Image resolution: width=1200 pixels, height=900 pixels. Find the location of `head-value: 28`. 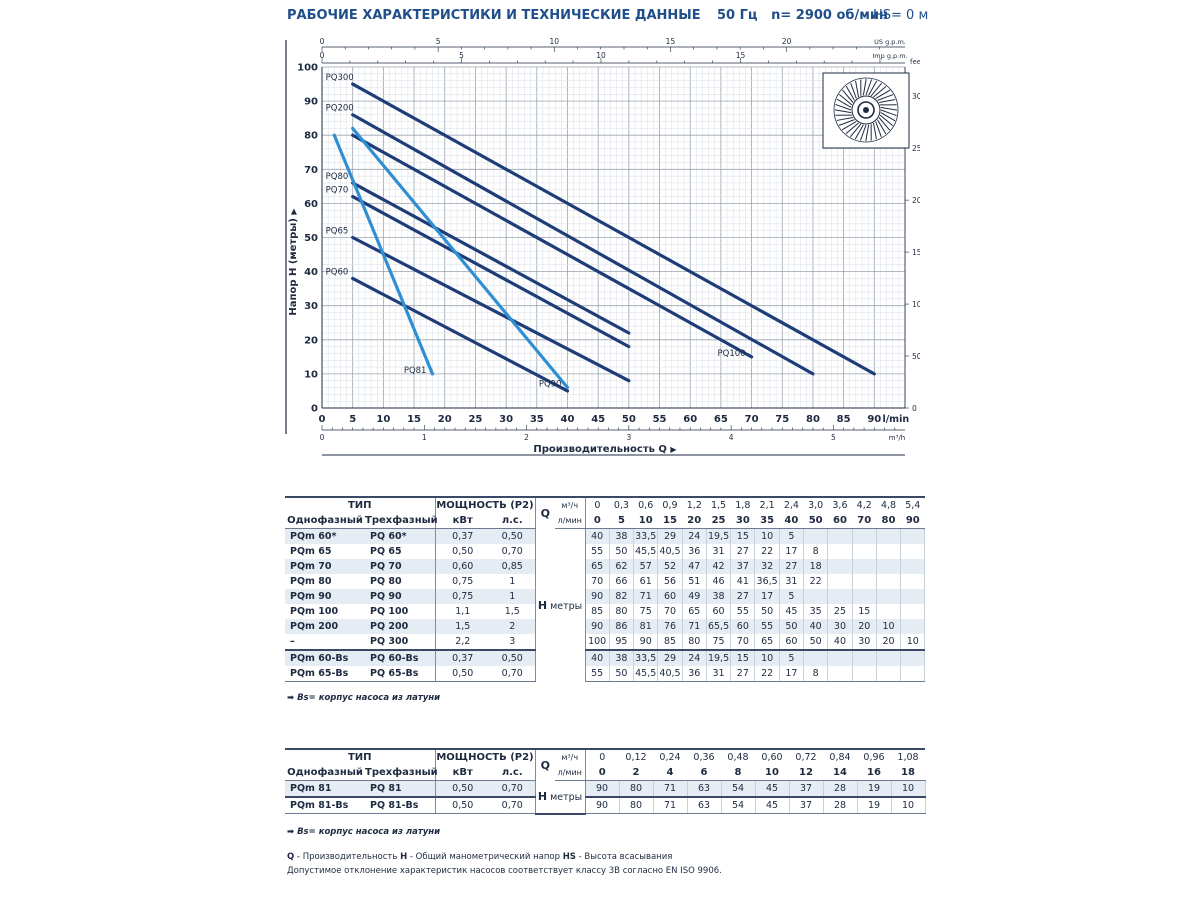

head-value: 28 is located at coordinates (840, 805).